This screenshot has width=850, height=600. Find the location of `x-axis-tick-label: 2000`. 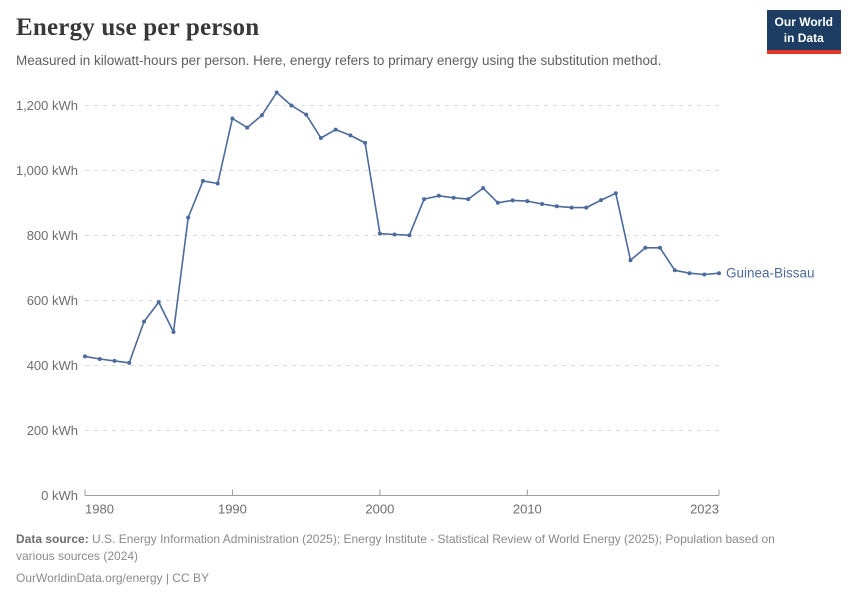

x-axis-tick-label: 2000 is located at coordinates (379, 509).